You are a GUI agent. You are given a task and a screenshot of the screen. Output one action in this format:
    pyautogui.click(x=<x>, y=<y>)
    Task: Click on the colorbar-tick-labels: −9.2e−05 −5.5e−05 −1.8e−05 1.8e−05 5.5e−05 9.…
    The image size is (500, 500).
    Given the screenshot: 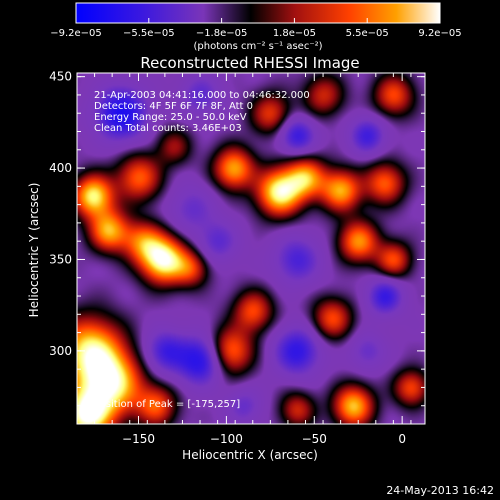 What is the action you would take?
    pyautogui.click(x=255, y=33)
    